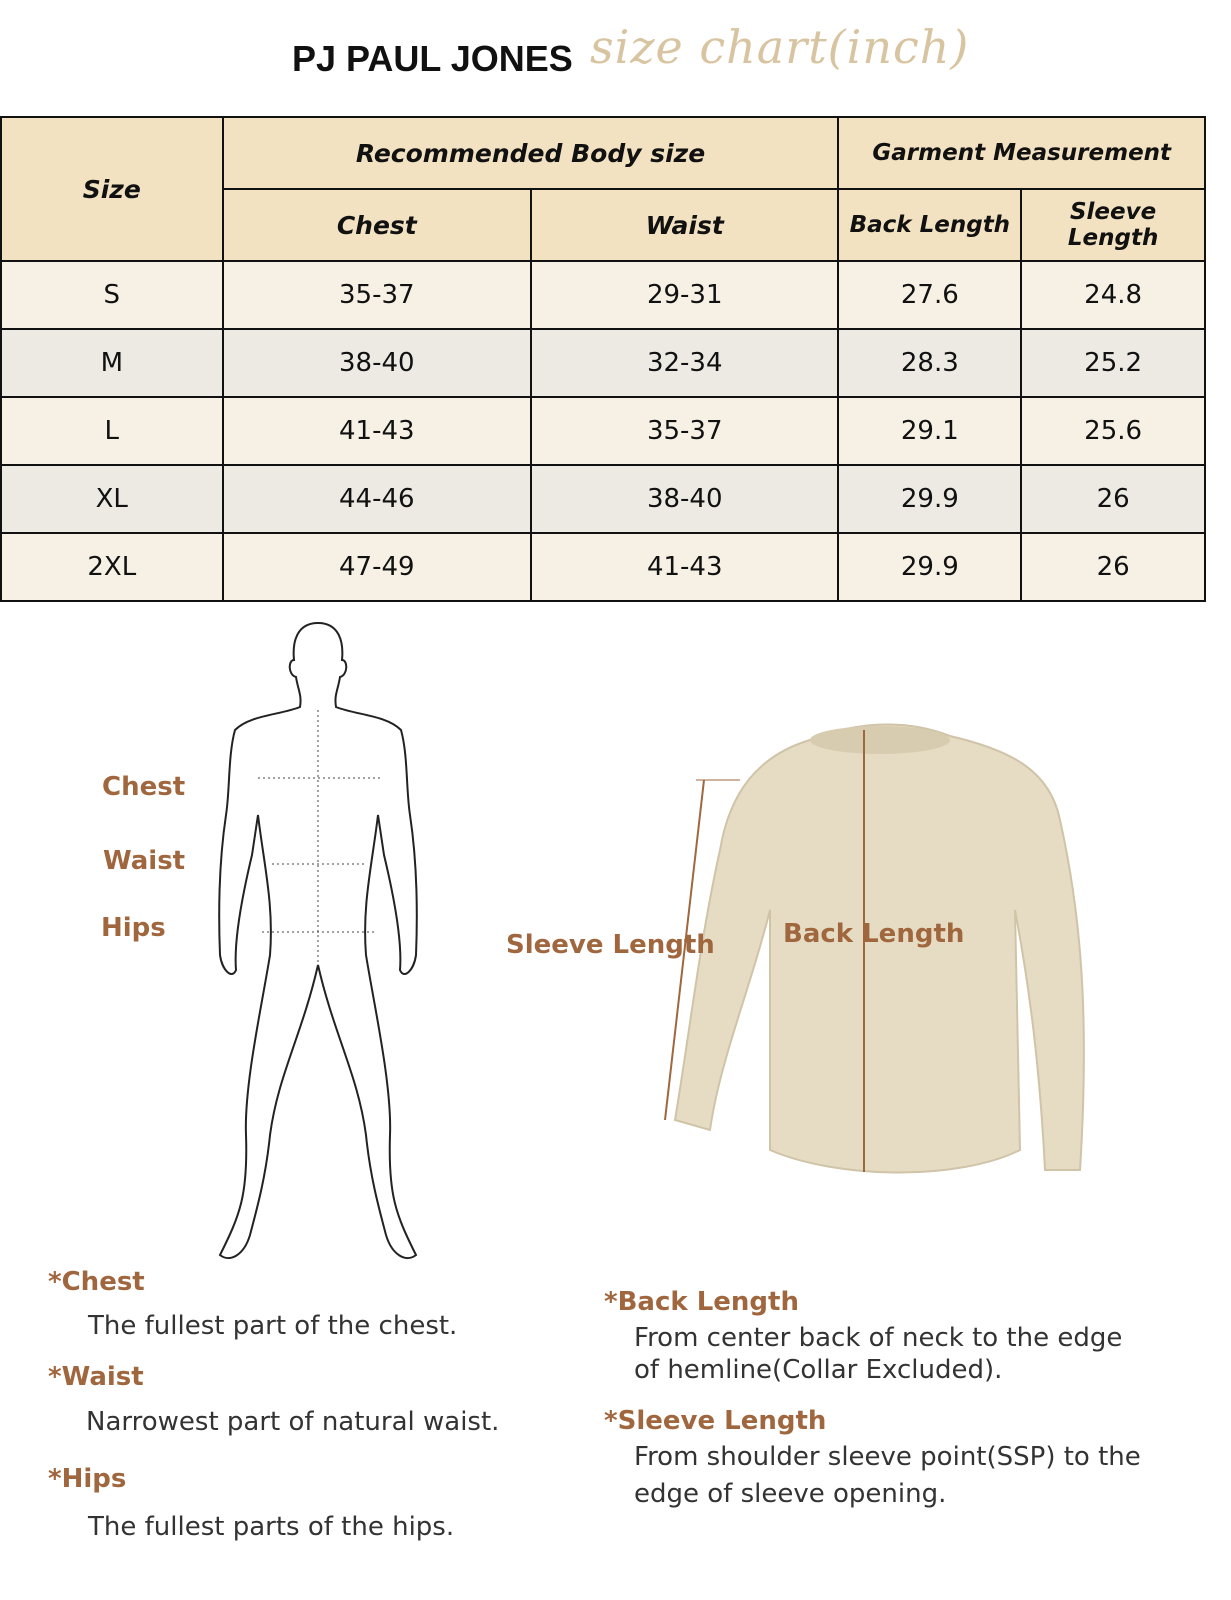  I want to click on def-chest-title: *Chest, so click(96, 1282).